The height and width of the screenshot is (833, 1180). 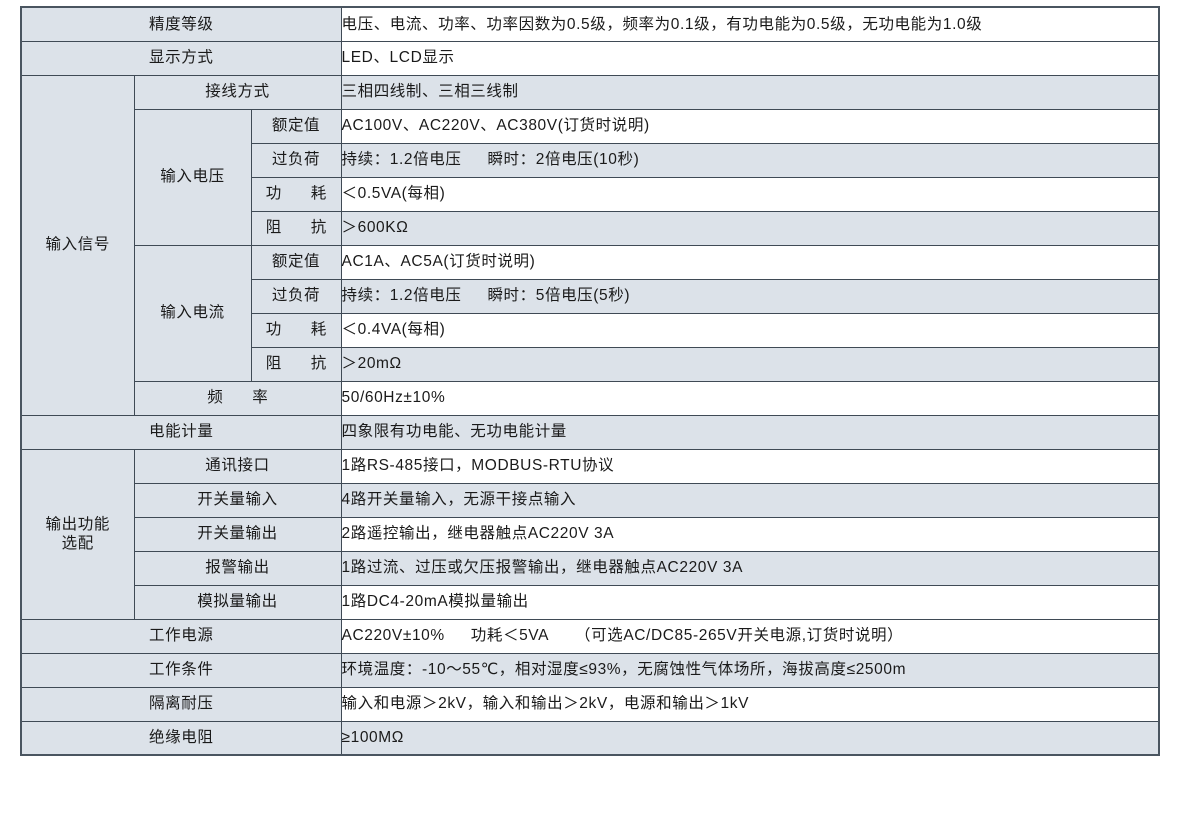 I want to click on table-row: 过负荷 持续：1.2倍电压 瞬时：5倍电压(5秒), so click(x=590, y=296).